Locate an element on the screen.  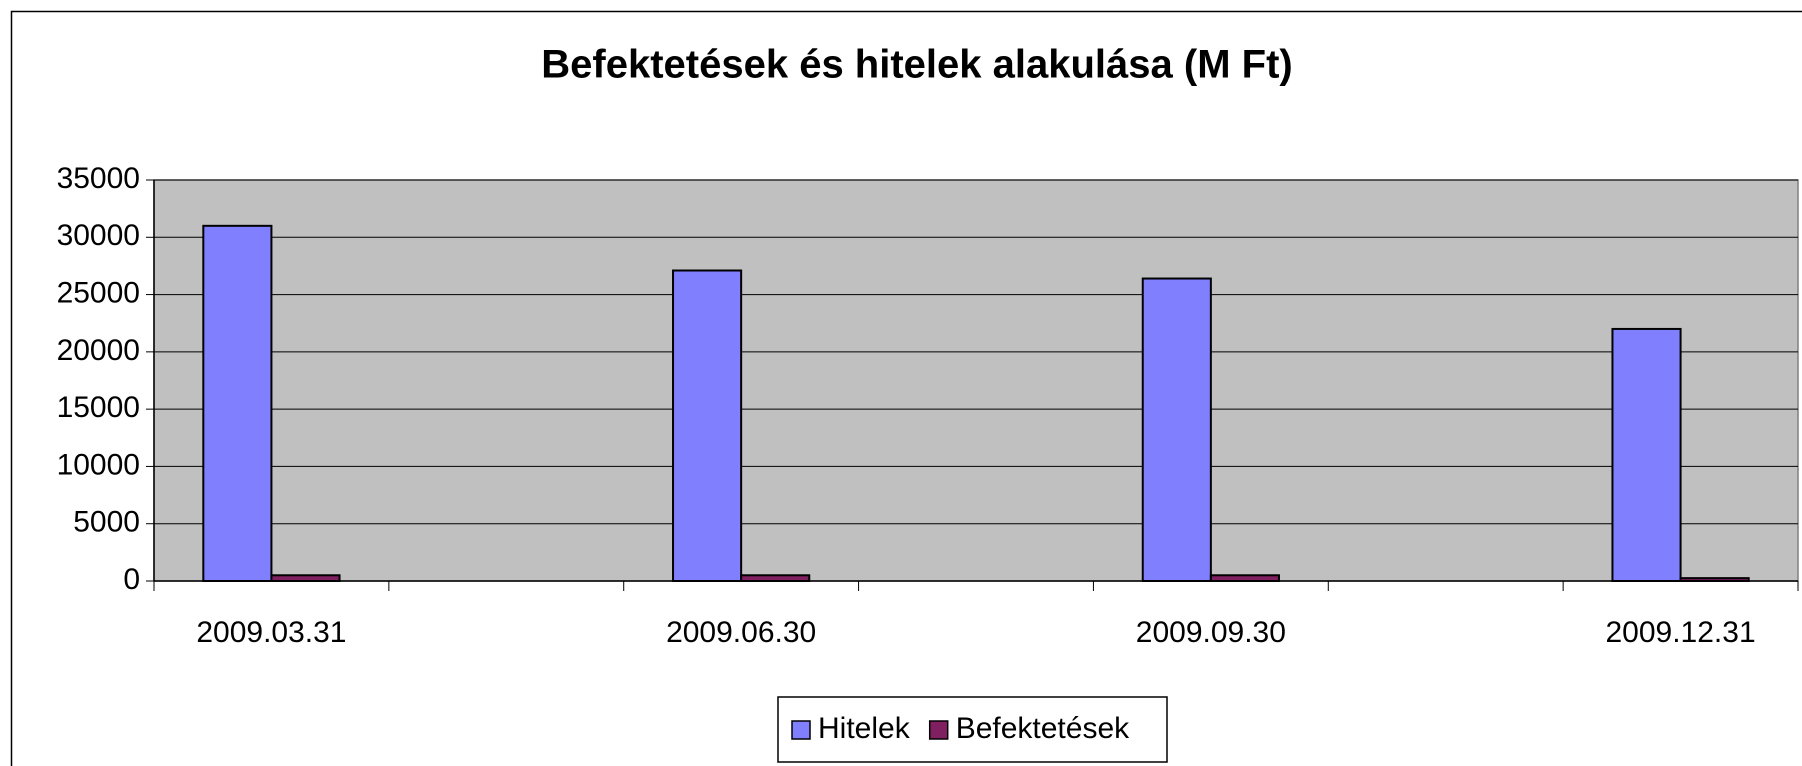
legend-label: Befektetések is located at coordinates (1043, 728).